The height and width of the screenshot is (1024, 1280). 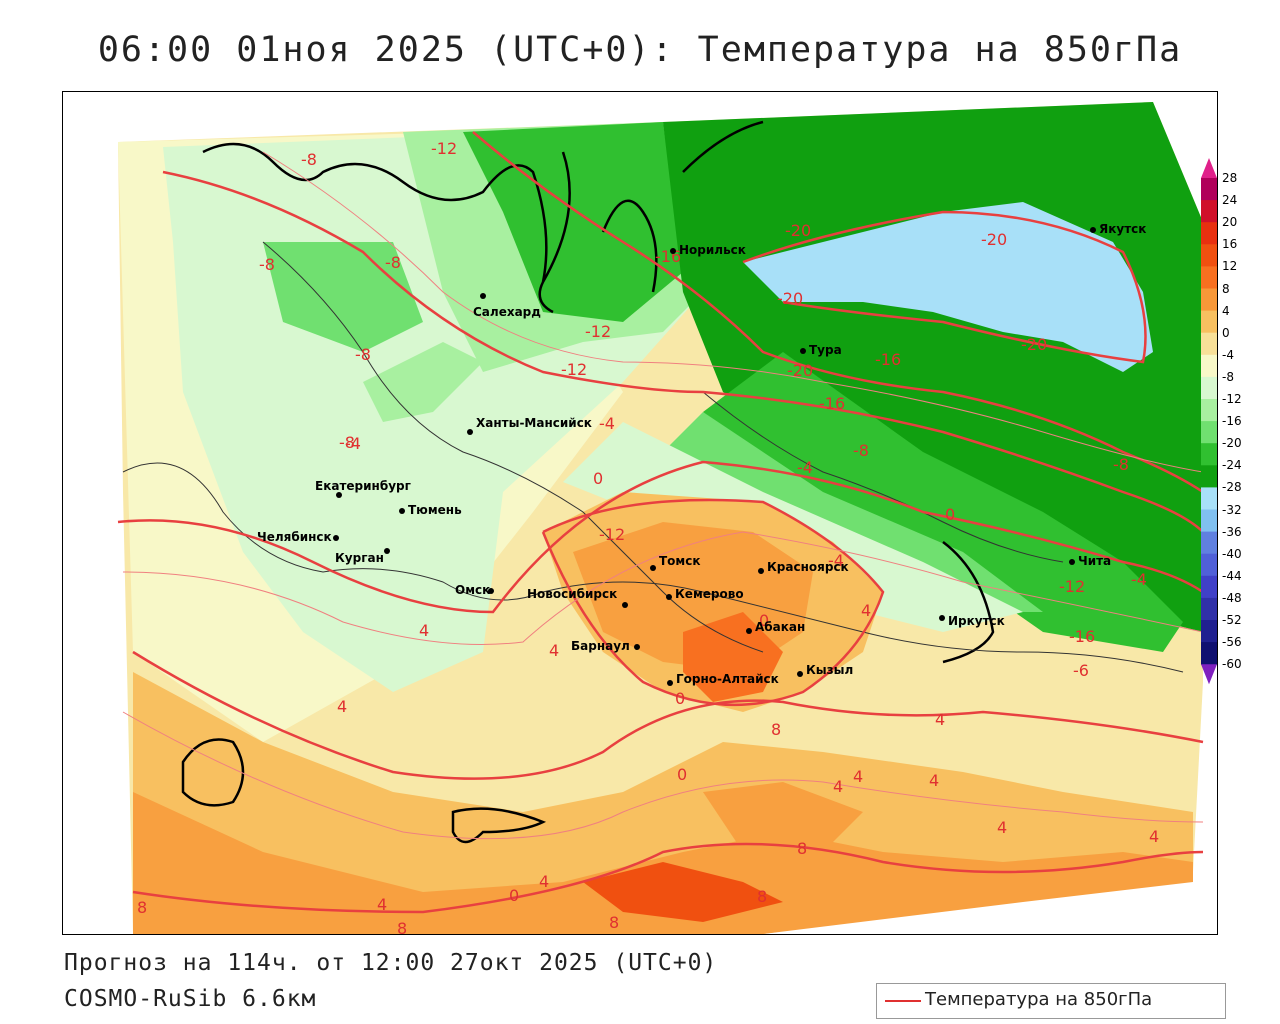 What do you see at coordinates (1122, 229) in the screenshot?
I see `city-yakutsk: Якутск` at bounding box center [1122, 229].